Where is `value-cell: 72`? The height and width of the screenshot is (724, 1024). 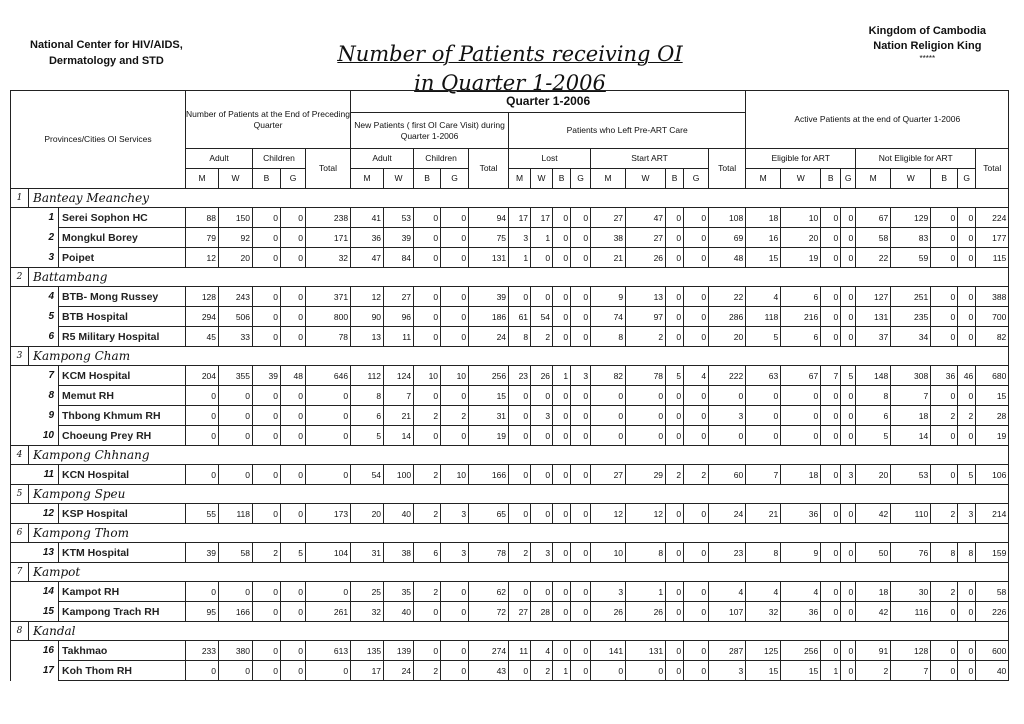 value-cell: 72 is located at coordinates (489, 611).